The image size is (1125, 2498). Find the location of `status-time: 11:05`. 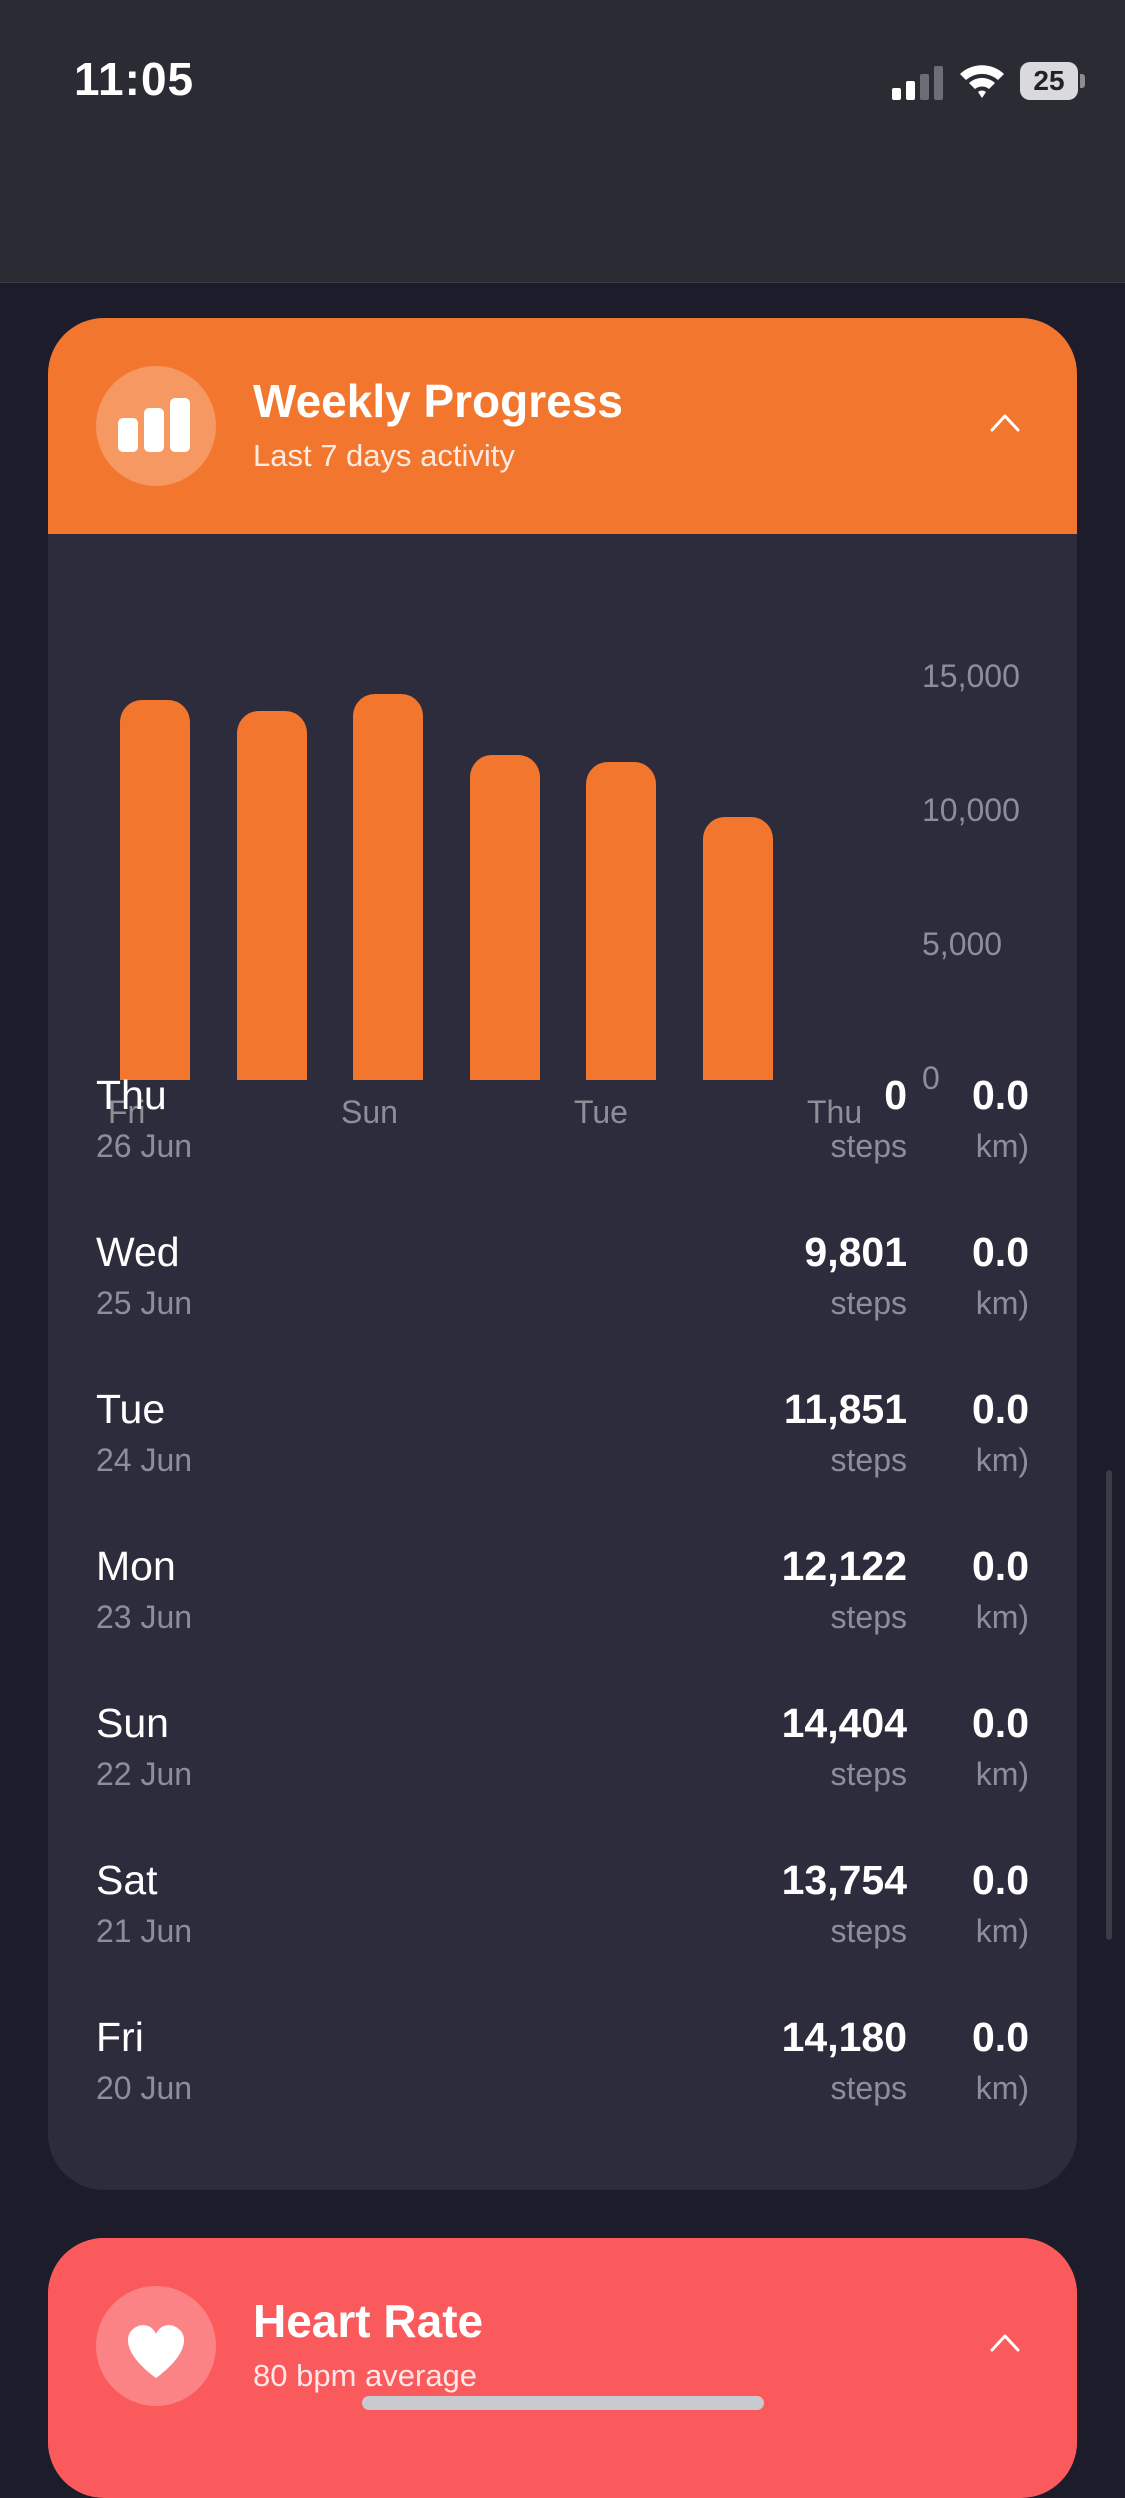

status-time: 11:05 is located at coordinates (134, 79).